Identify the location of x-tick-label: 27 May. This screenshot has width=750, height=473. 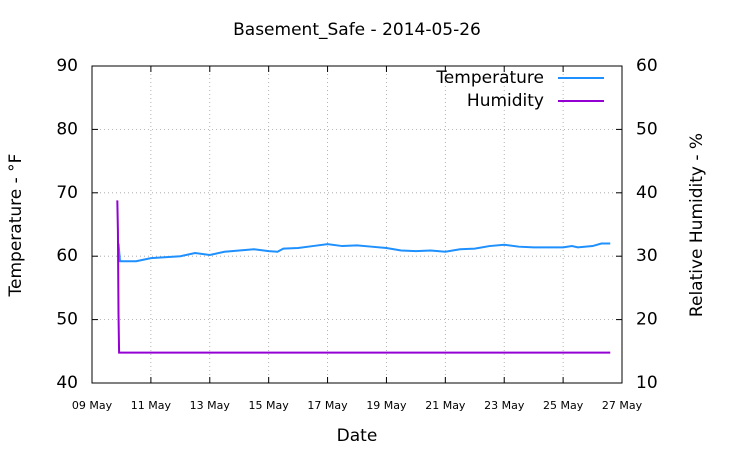
(622, 405).